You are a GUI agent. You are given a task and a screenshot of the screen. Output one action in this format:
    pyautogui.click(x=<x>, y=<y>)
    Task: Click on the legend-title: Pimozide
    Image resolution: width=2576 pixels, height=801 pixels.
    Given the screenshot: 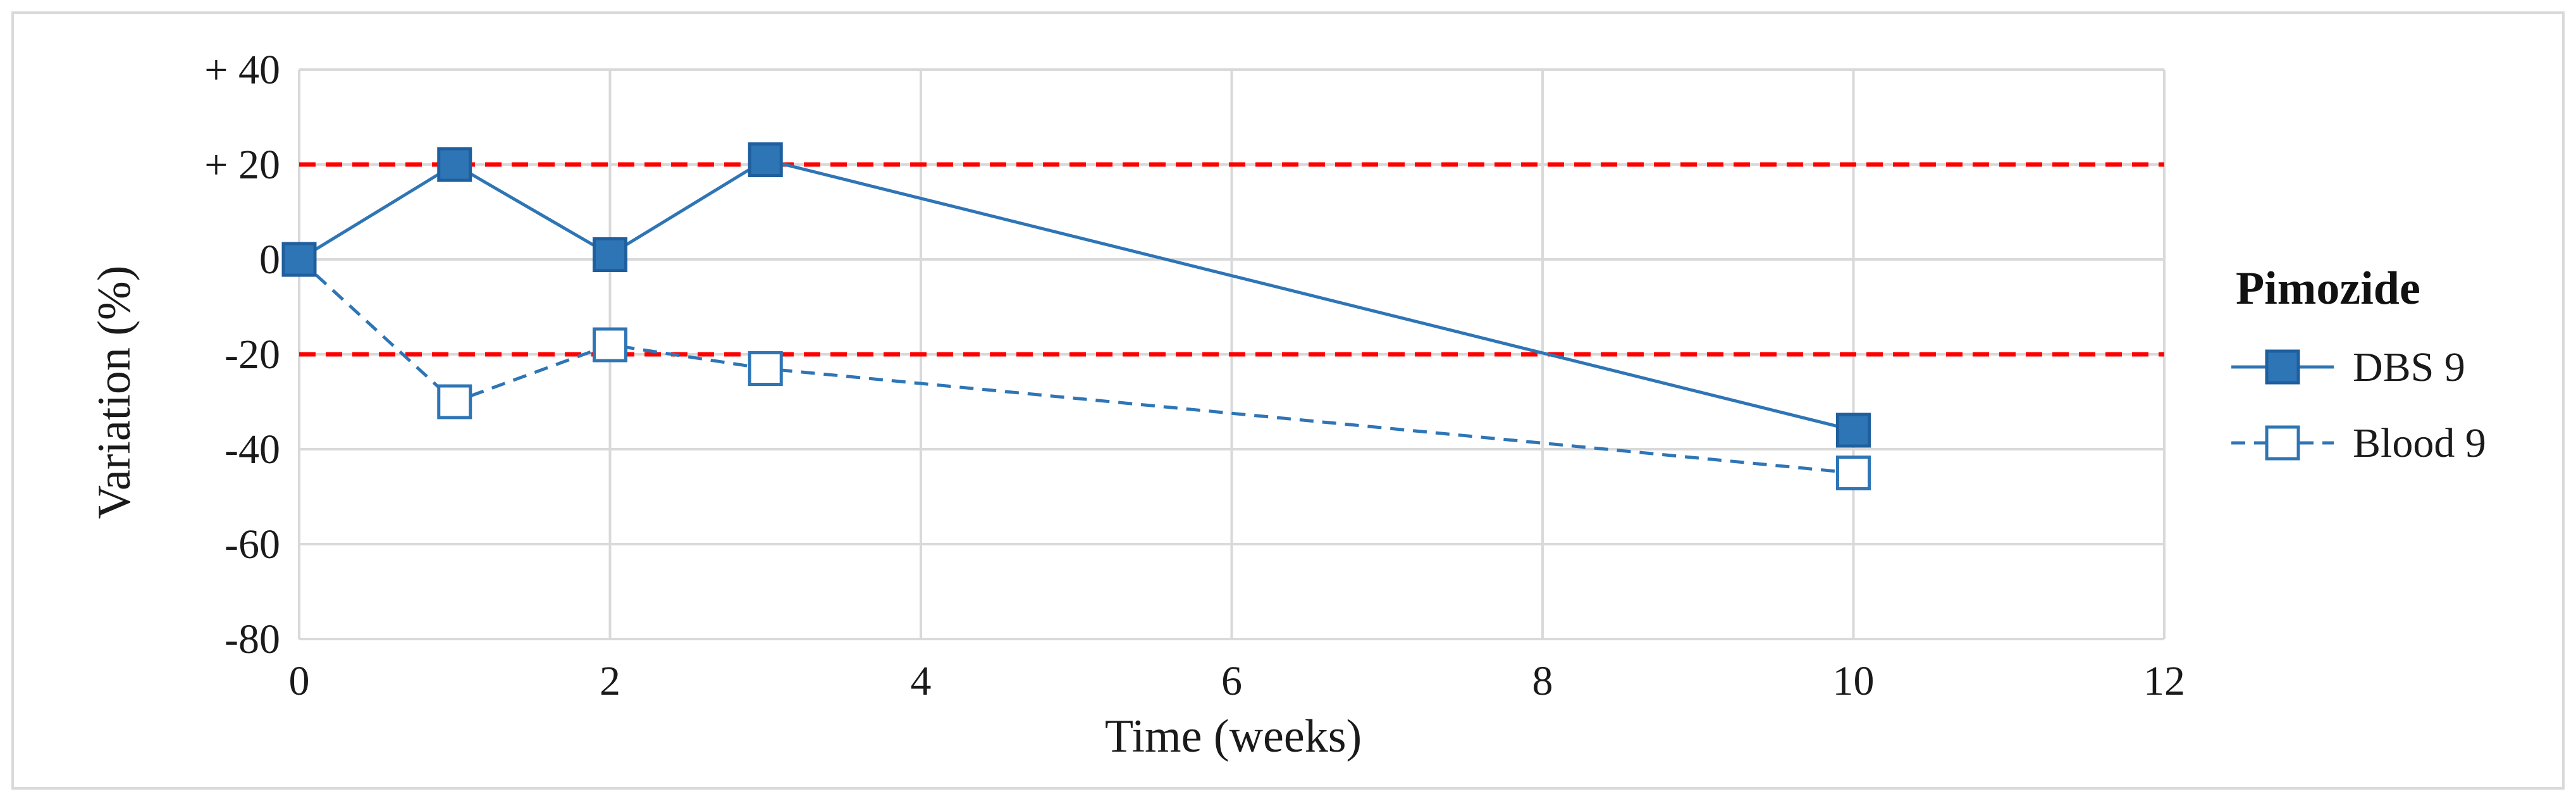 What is the action you would take?
    pyautogui.click(x=2328, y=288)
    